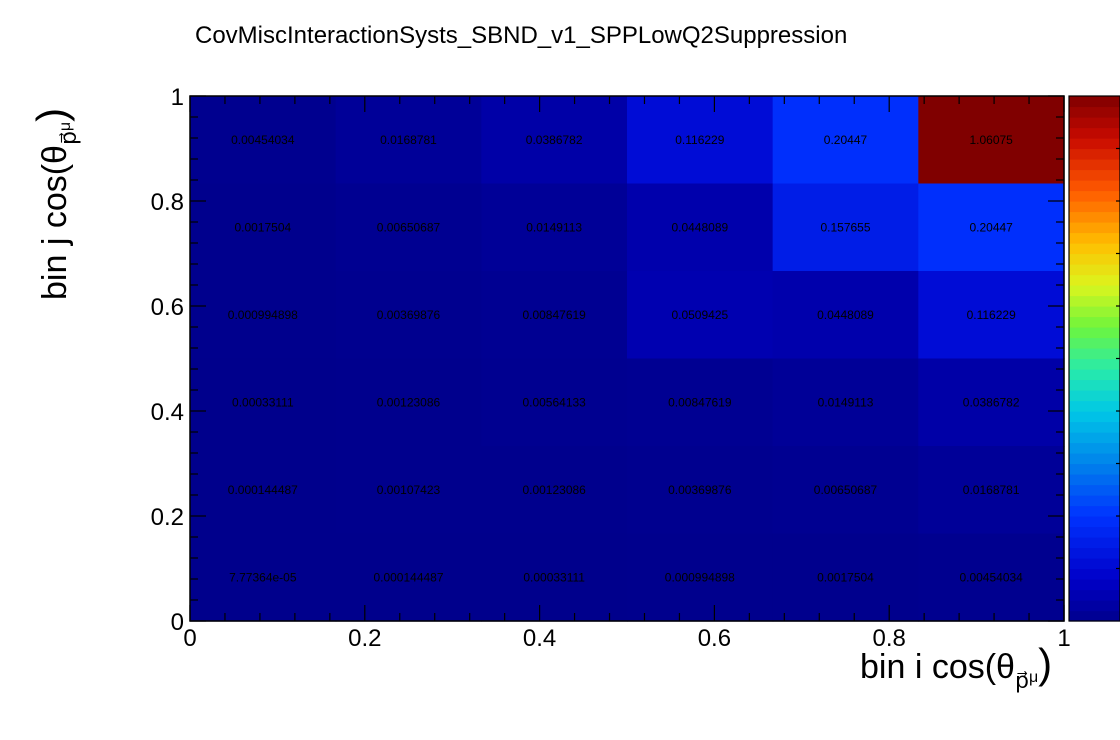 The image size is (1120, 740). Describe the element at coordinates (51, 114) in the screenshot. I see `y-axis-title-suffix: )` at that location.